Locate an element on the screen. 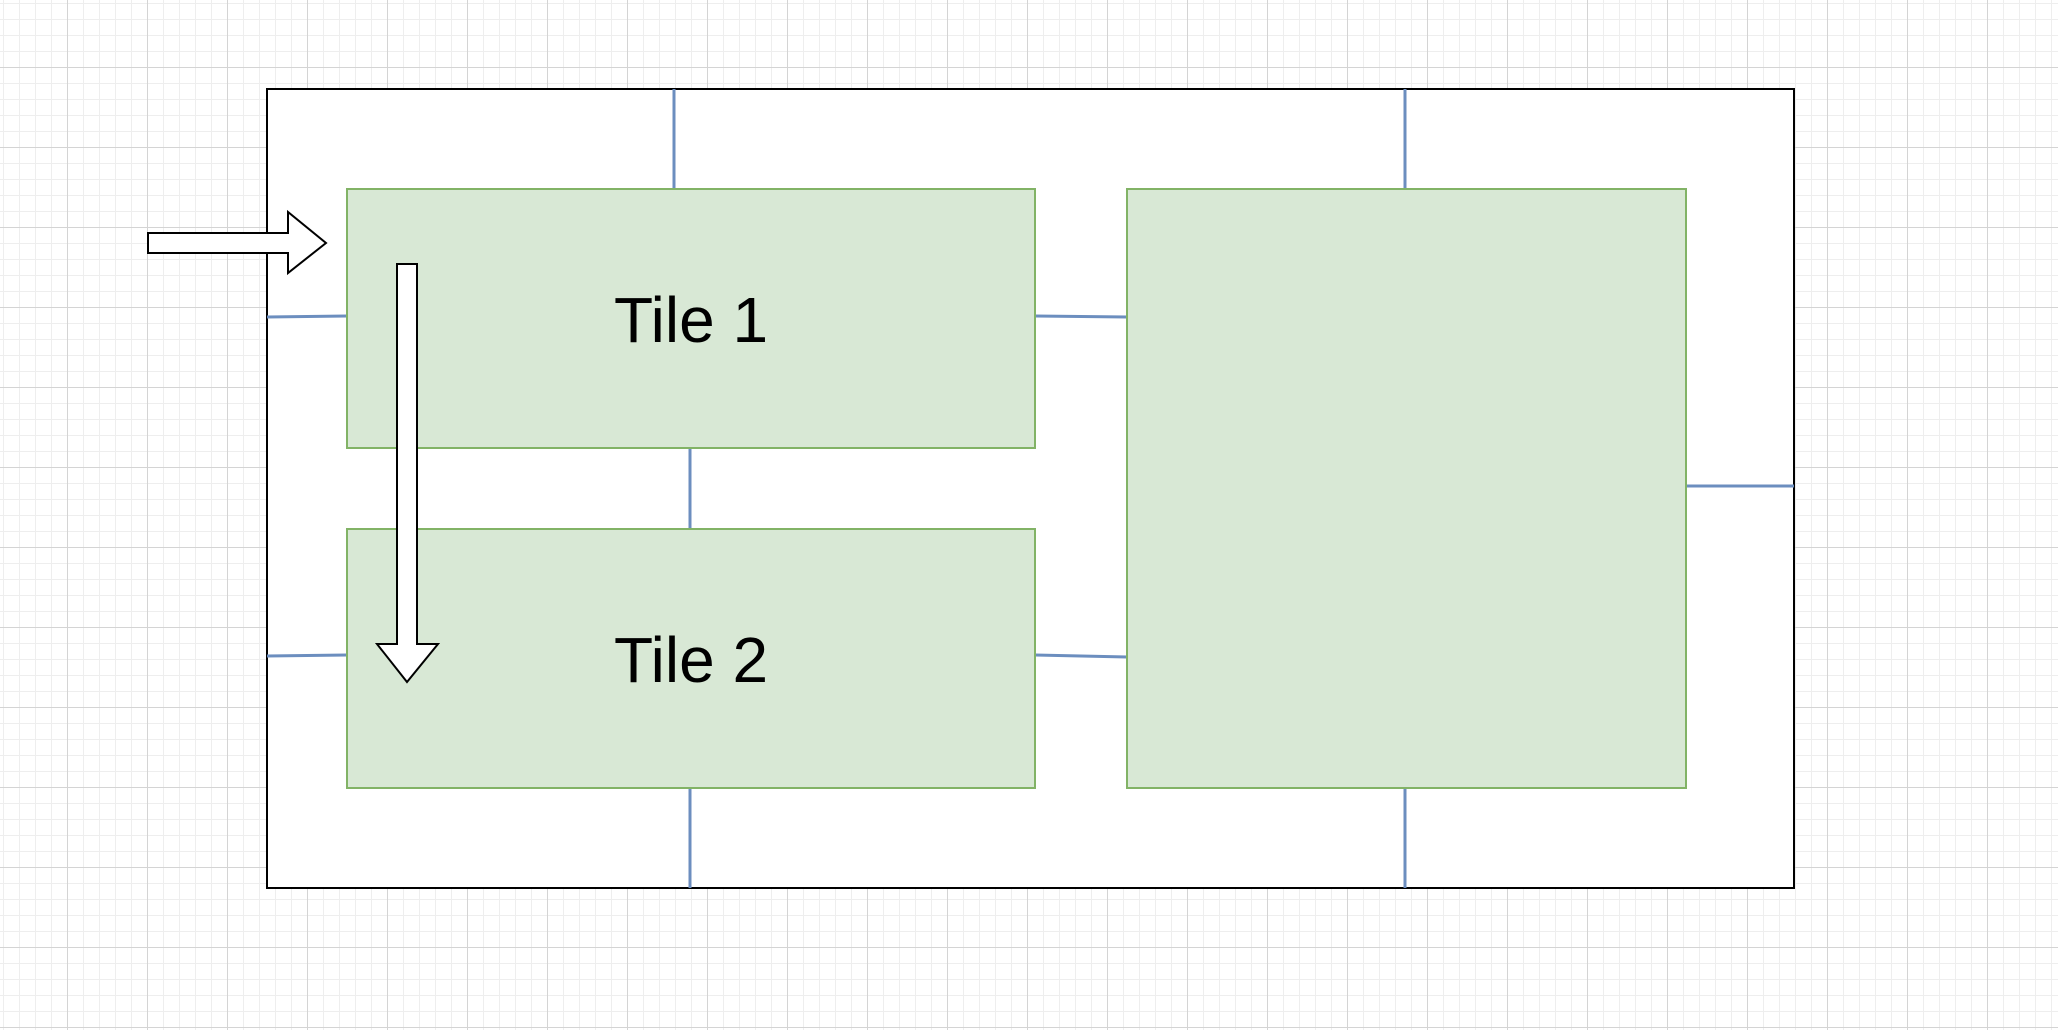  right-arrow-icon is located at coordinates (237, 242).